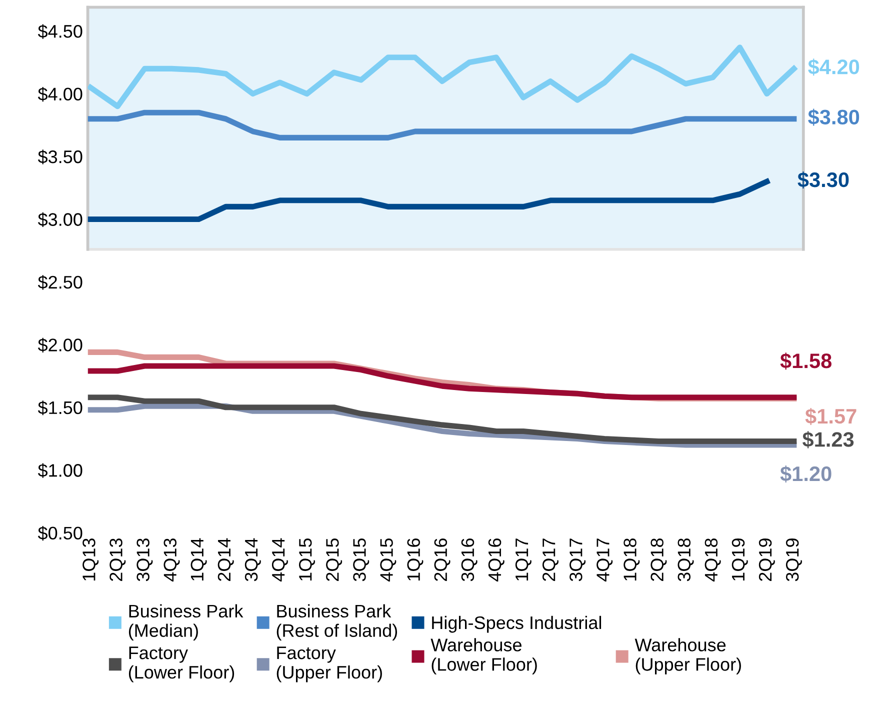 This screenshot has height=722, width=878. Describe the element at coordinates (361, 560) in the screenshot. I see `x-tick-label: 3Q15` at that location.